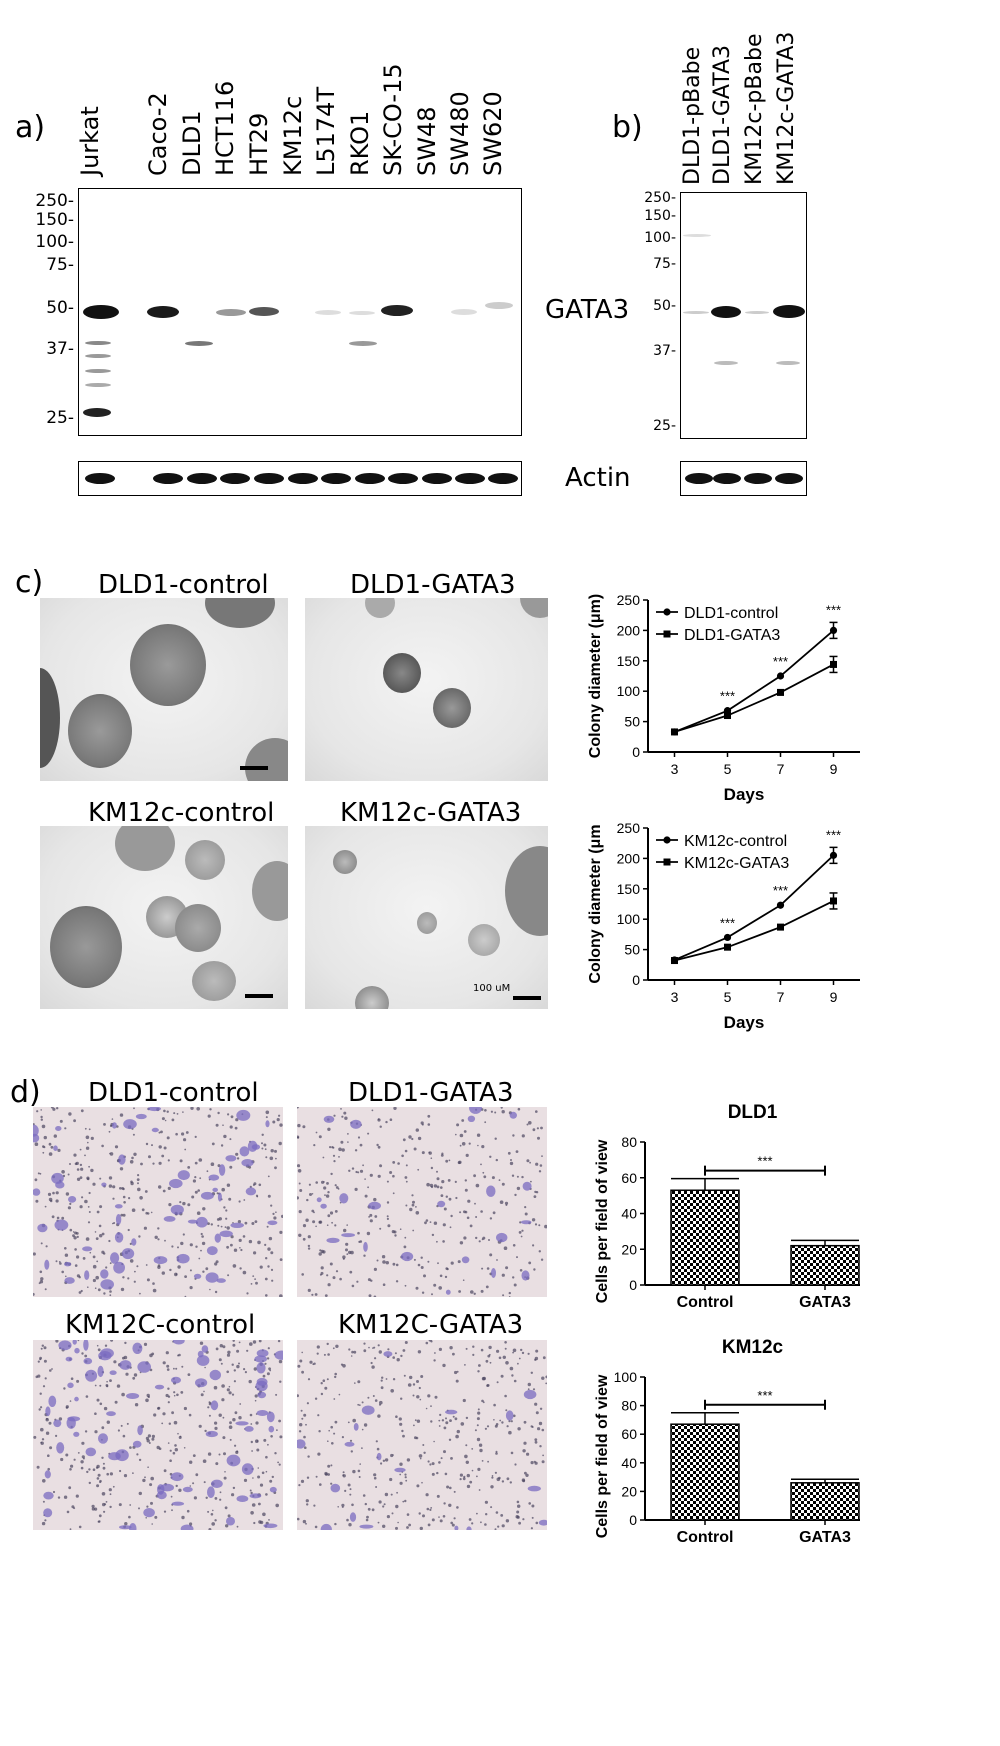 The width and height of the screenshot is (1000, 1746). What do you see at coordinates (664, 351) in the screenshot?
I see `panel-b-mw-marker: 37-` at bounding box center [664, 351].